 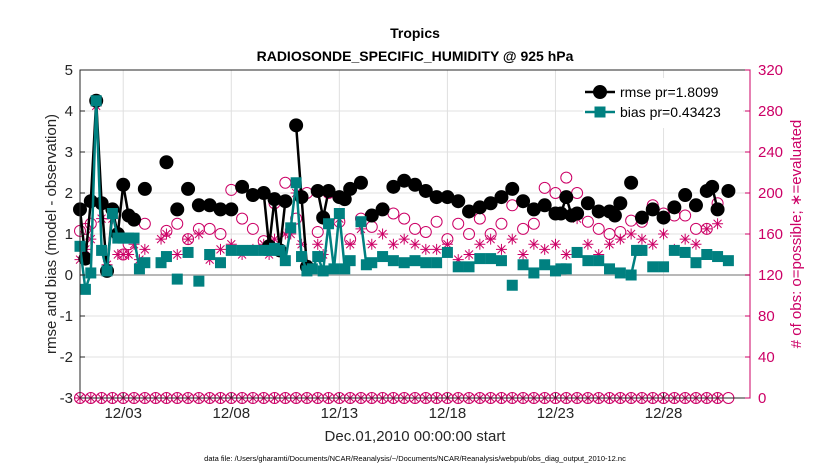 What do you see at coordinates (770, 193) in the screenshot?
I see `y-right-tick-label: 200` at bounding box center [770, 193].